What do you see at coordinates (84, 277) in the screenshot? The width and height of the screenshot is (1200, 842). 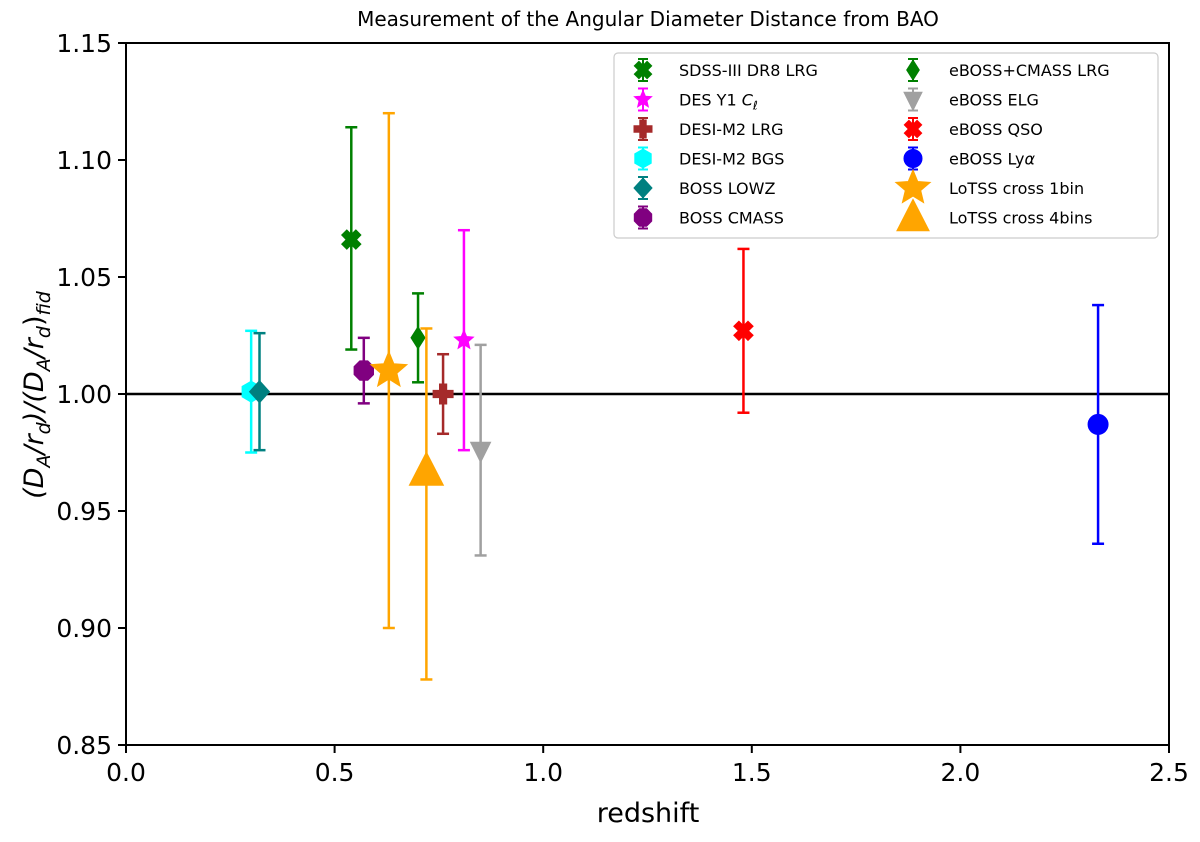 I see `y-tick-label: 1.05` at bounding box center [84, 277].